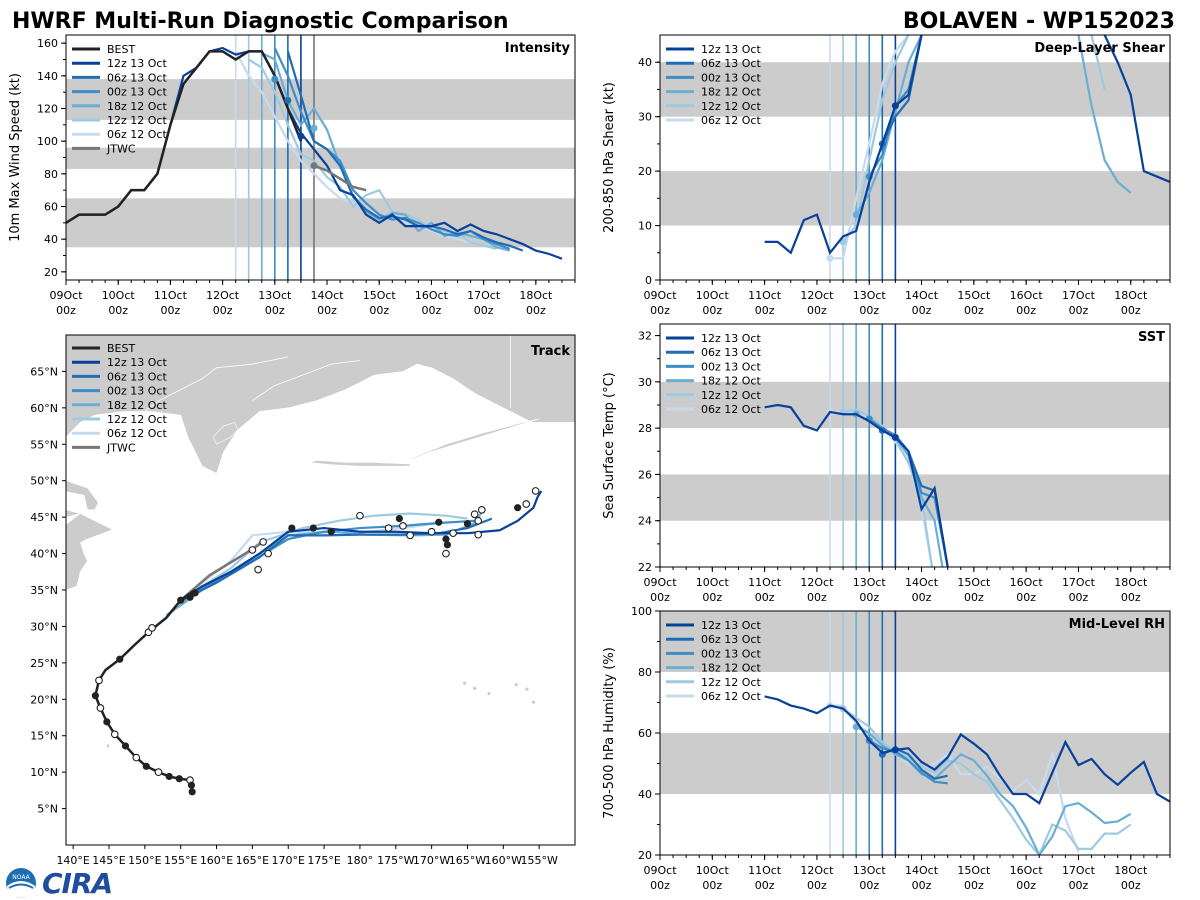 This screenshot has width=1200, height=900. What do you see at coordinates (648, 280) in the screenshot?
I see `y-tick-label: 0` at bounding box center [648, 280].